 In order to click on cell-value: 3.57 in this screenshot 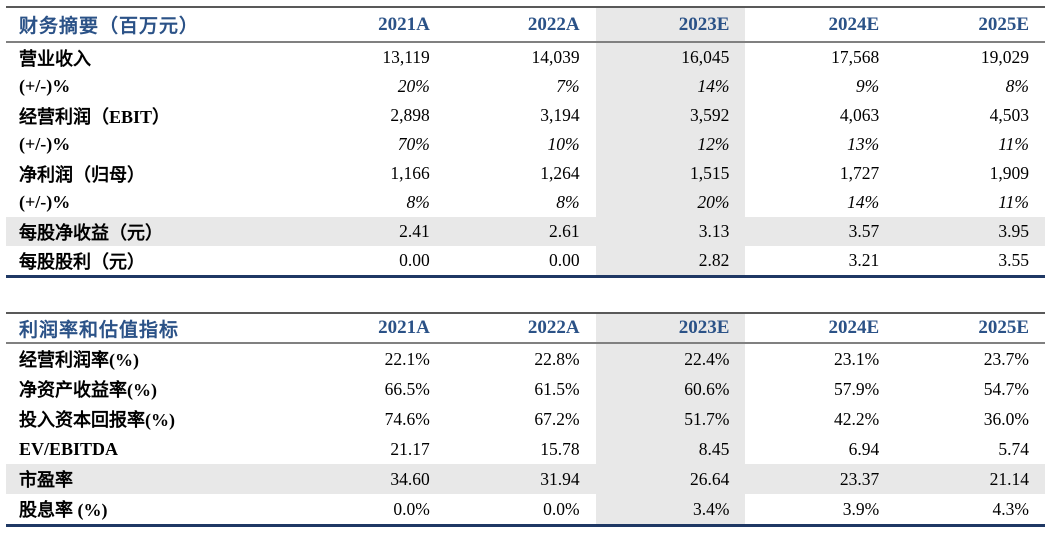, I will do `click(864, 231)`.